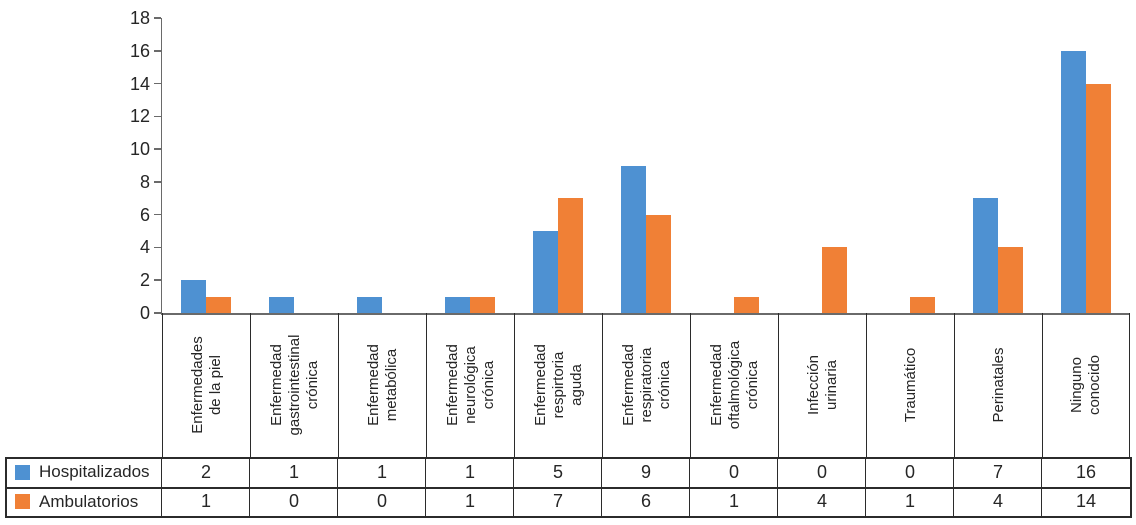 The height and width of the screenshot is (525, 1136). What do you see at coordinates (293, 472) in the screenshot?
I see `table-cell-hospitalizados-1: 1` at bounding box center [293, 472].